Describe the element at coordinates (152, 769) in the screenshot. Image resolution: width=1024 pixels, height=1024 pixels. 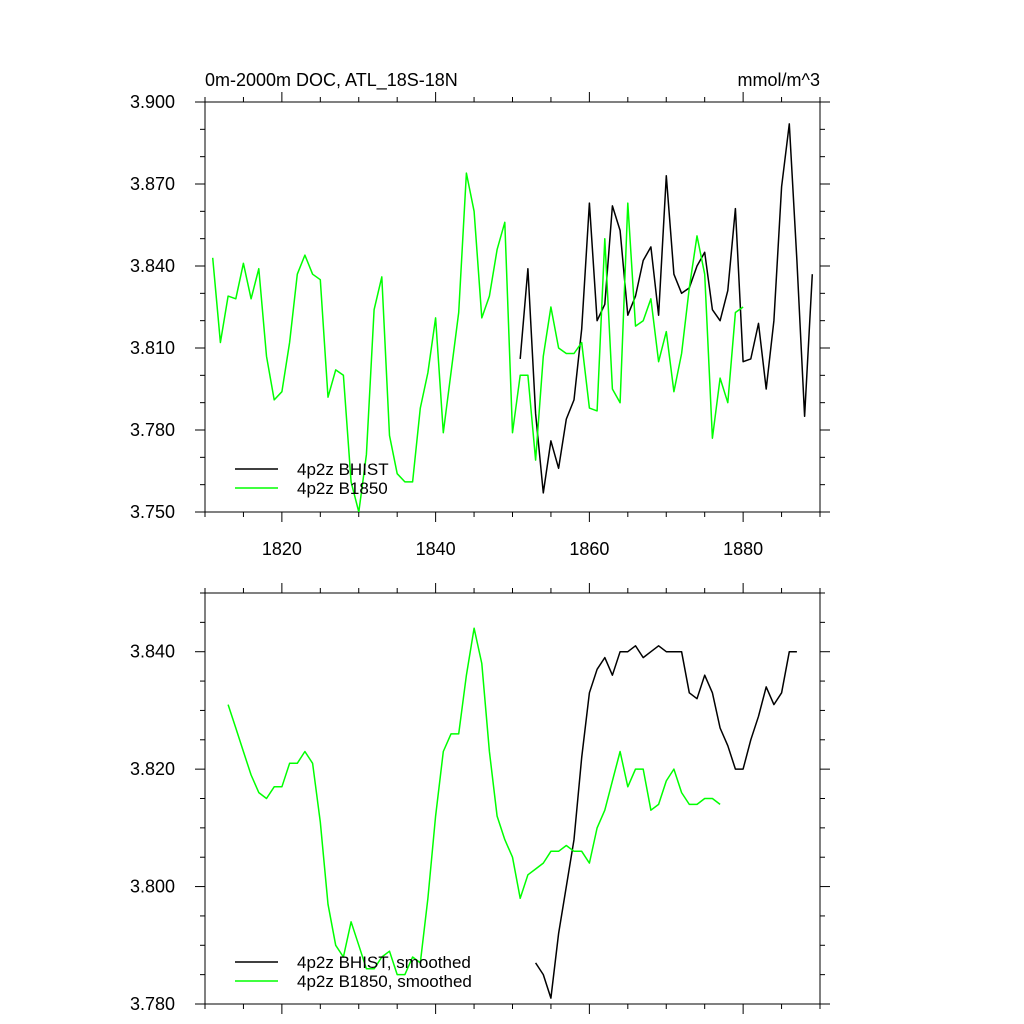
I see `y-tick-label: 3.820` at that location.